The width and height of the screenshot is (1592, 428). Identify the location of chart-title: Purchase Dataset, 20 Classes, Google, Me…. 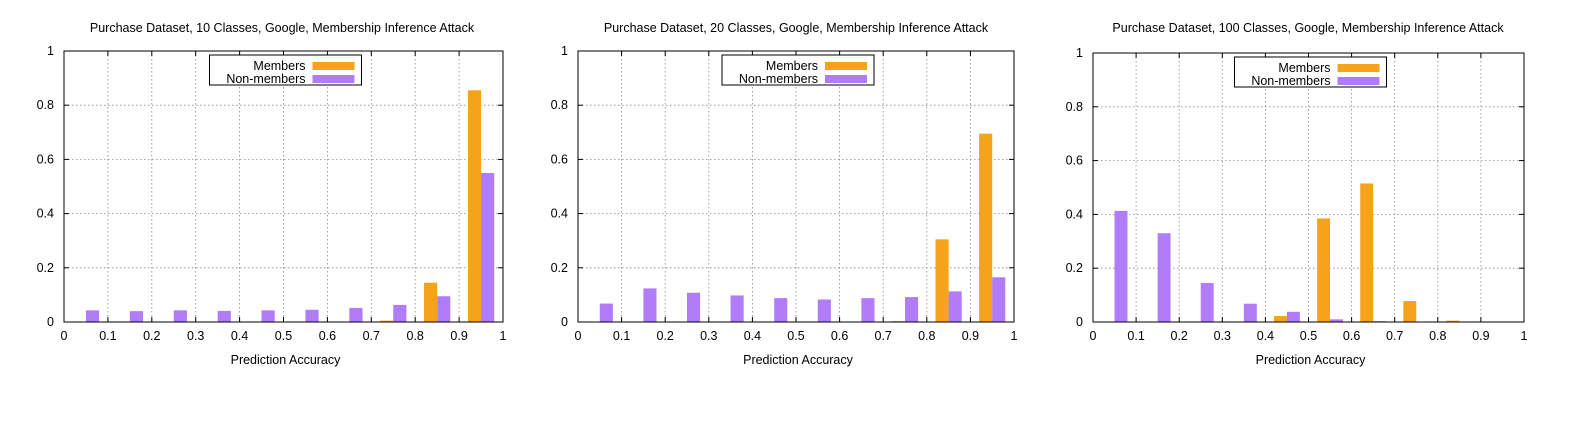
(796, 28).